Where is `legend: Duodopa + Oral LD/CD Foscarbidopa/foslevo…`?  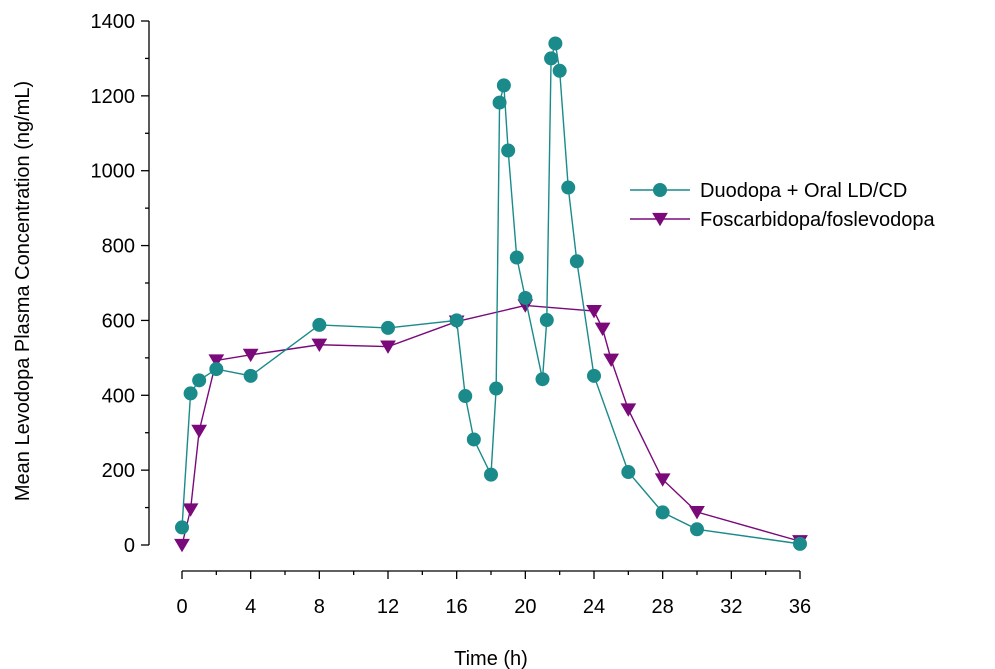 legend: Duodopa + Oral LD/CD Foscarbidopa/foslevo… is located at coordinates (782, 205).